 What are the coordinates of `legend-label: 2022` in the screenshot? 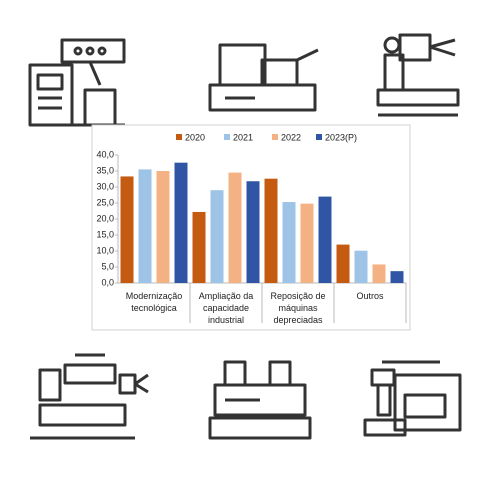 It's located at (291, 137).